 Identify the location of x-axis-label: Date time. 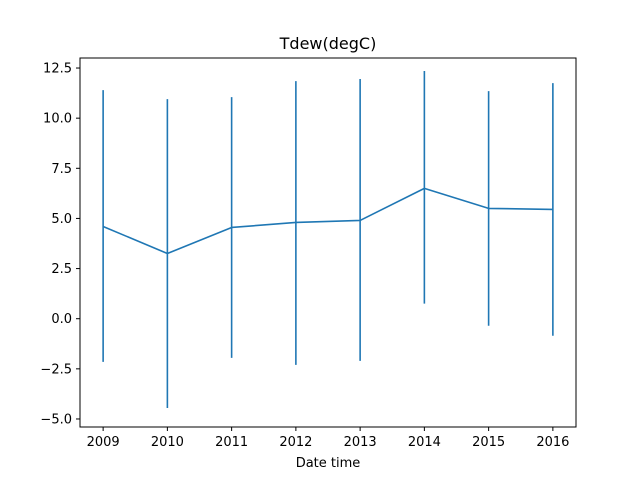
(328, 463).